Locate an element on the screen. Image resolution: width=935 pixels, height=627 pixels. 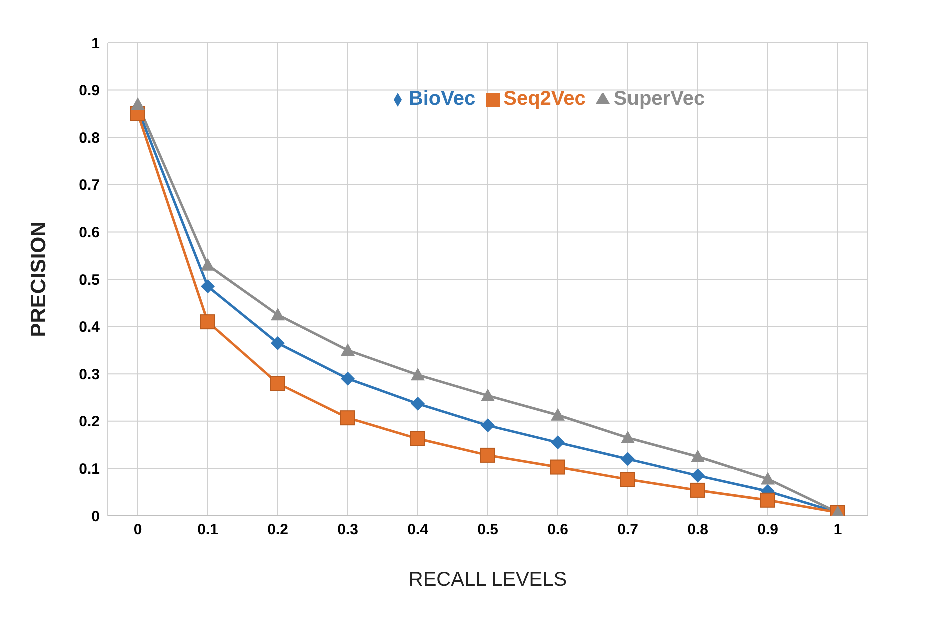
legend-label: BioVec is located at coordinates (442, 99).